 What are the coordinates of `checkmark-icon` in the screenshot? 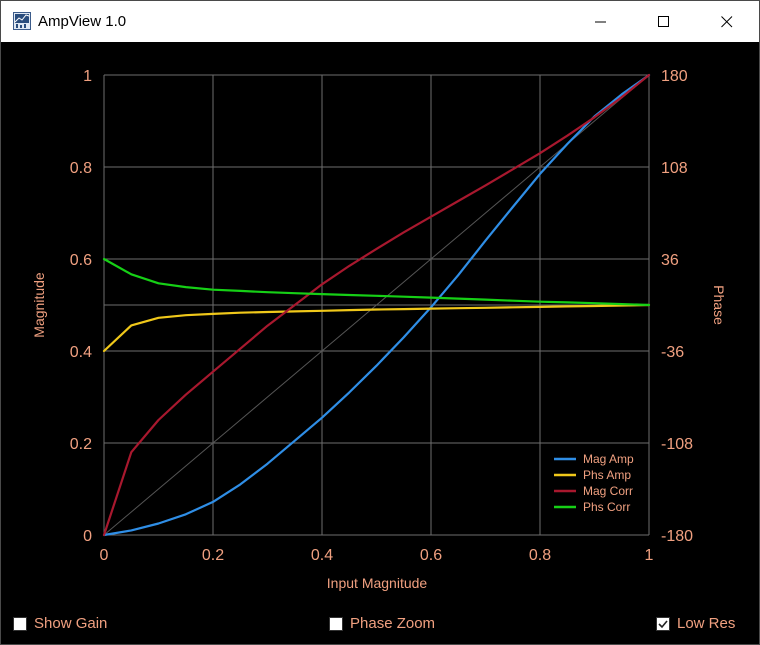 It's located at (663, 623).